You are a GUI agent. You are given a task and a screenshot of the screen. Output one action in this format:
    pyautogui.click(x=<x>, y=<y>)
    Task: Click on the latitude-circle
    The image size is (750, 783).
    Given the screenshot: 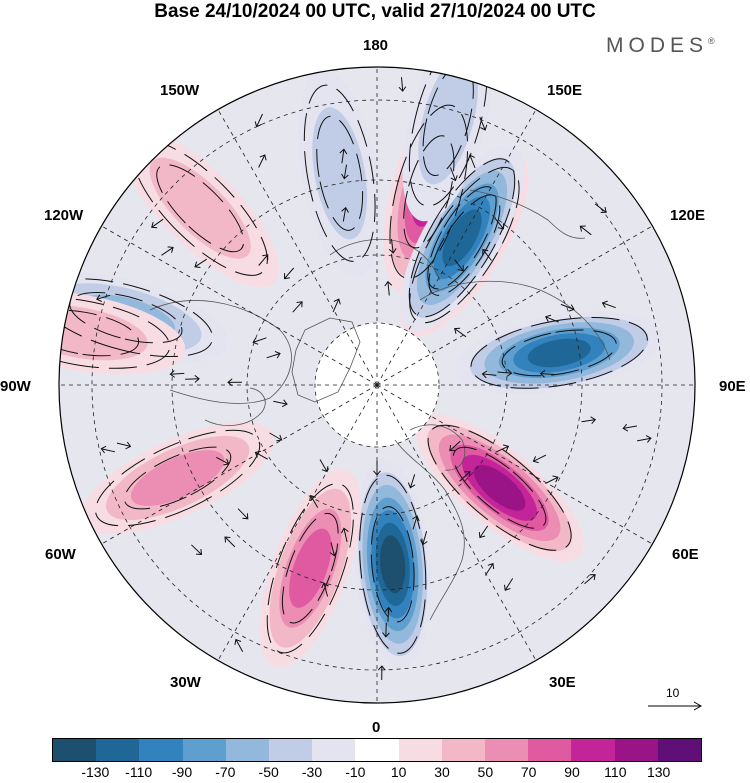 What is the action you would take?
    pyautogui.click(x=377, y=385)
    